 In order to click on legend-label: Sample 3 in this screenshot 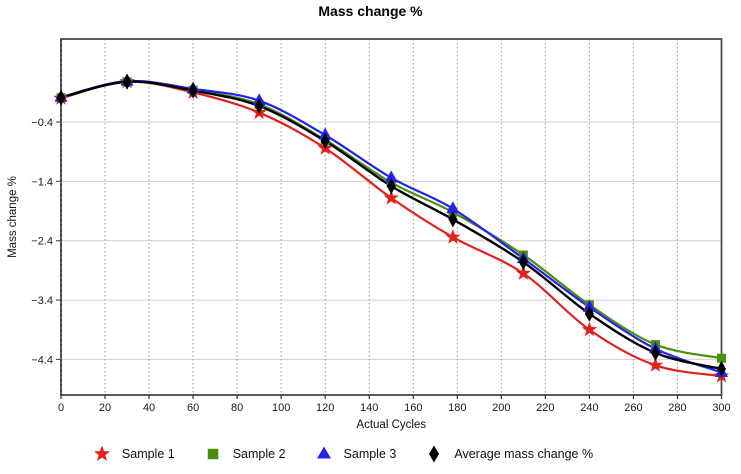, I will do `click(370, 454)`.